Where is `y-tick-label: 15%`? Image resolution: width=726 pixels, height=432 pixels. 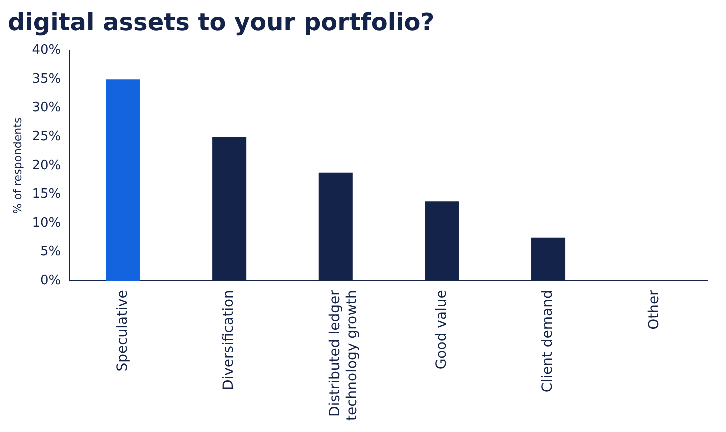
y-tick-label: 15% is located at coordinates (47, 194).